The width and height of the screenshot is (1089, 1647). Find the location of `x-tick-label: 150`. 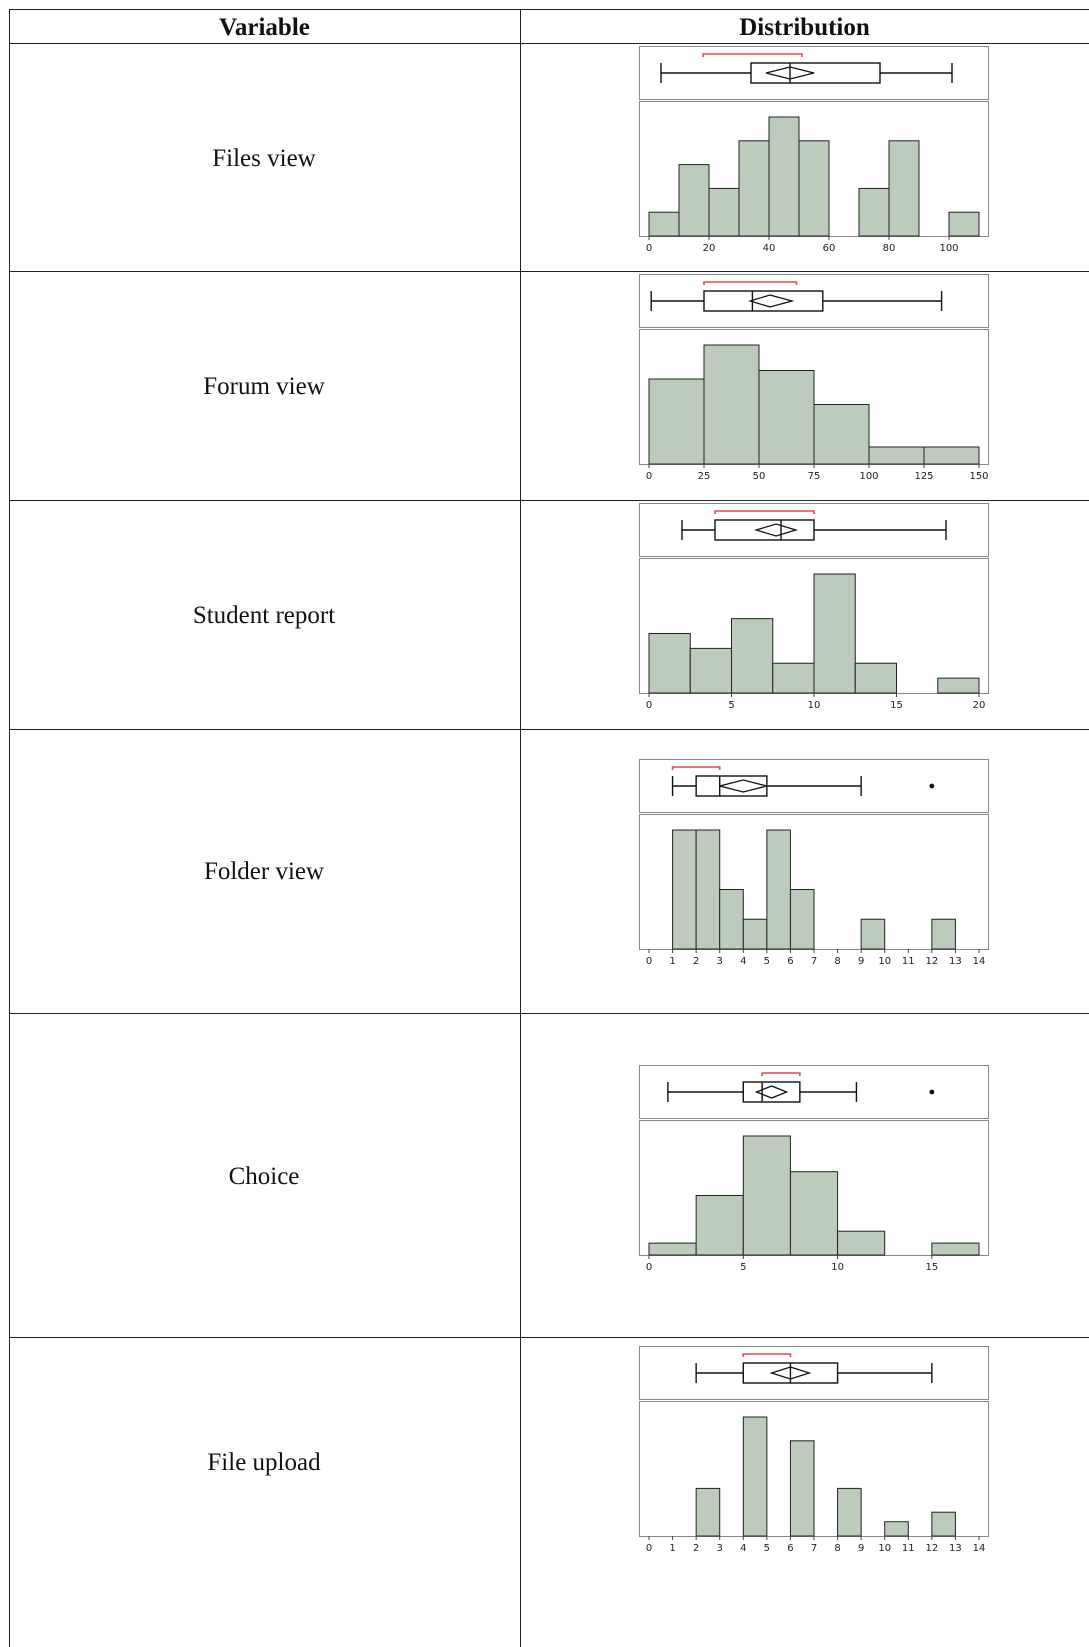

x-tick-label: 150 is located at coordinates (978, 476).